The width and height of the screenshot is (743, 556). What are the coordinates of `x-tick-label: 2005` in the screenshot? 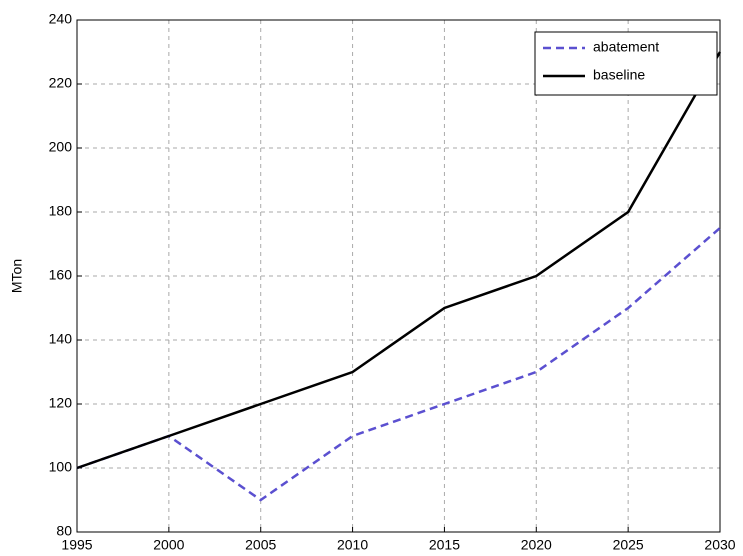 It's located at (260, 545).